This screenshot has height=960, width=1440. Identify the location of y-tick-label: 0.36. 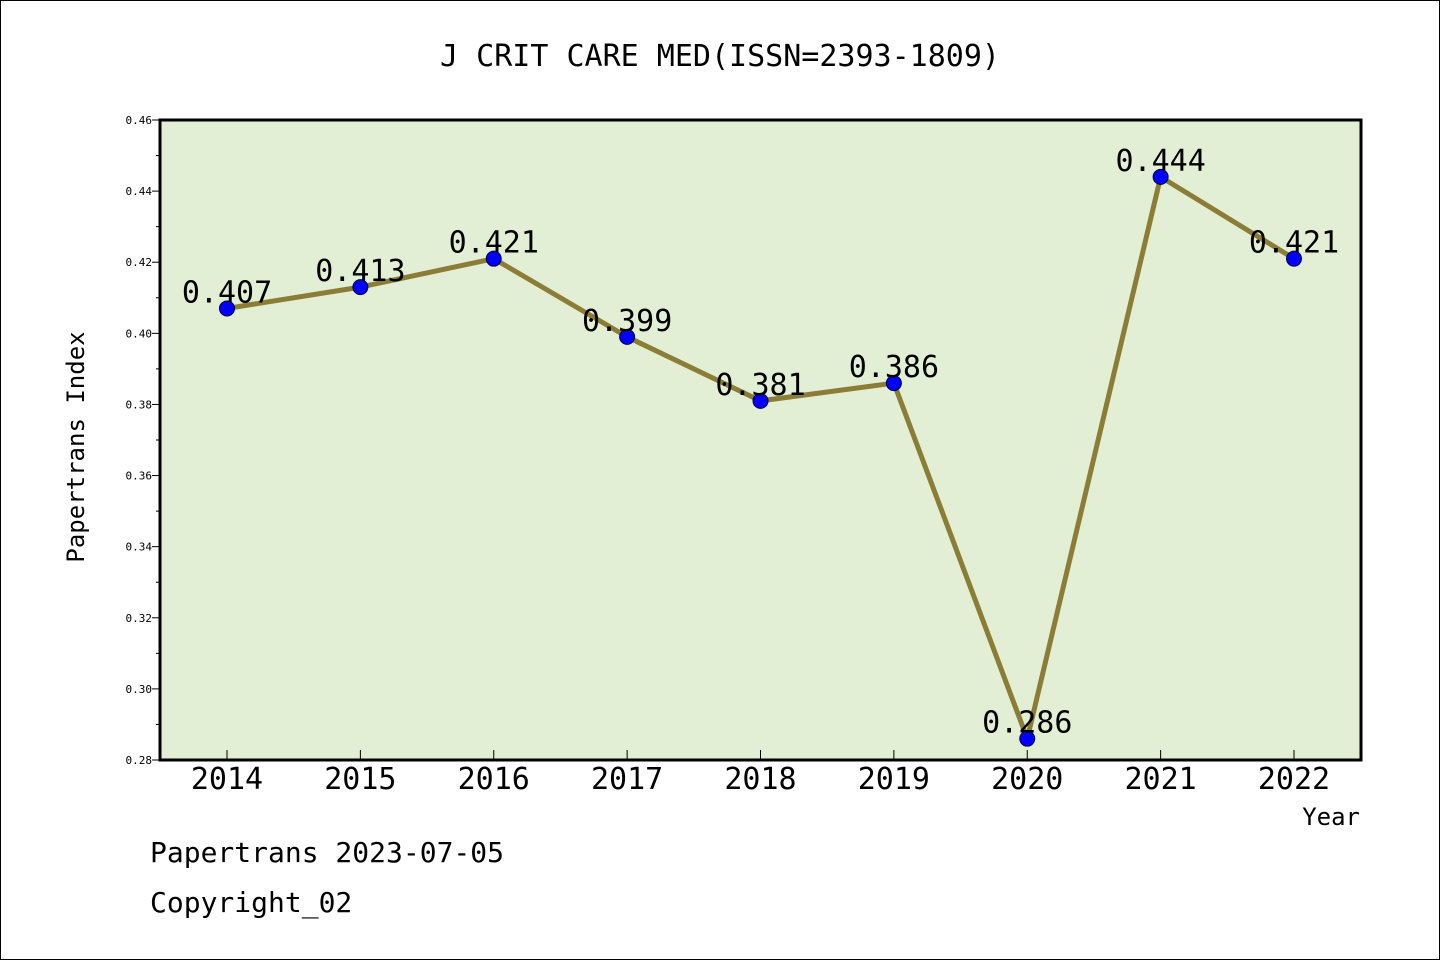
(139, 476).